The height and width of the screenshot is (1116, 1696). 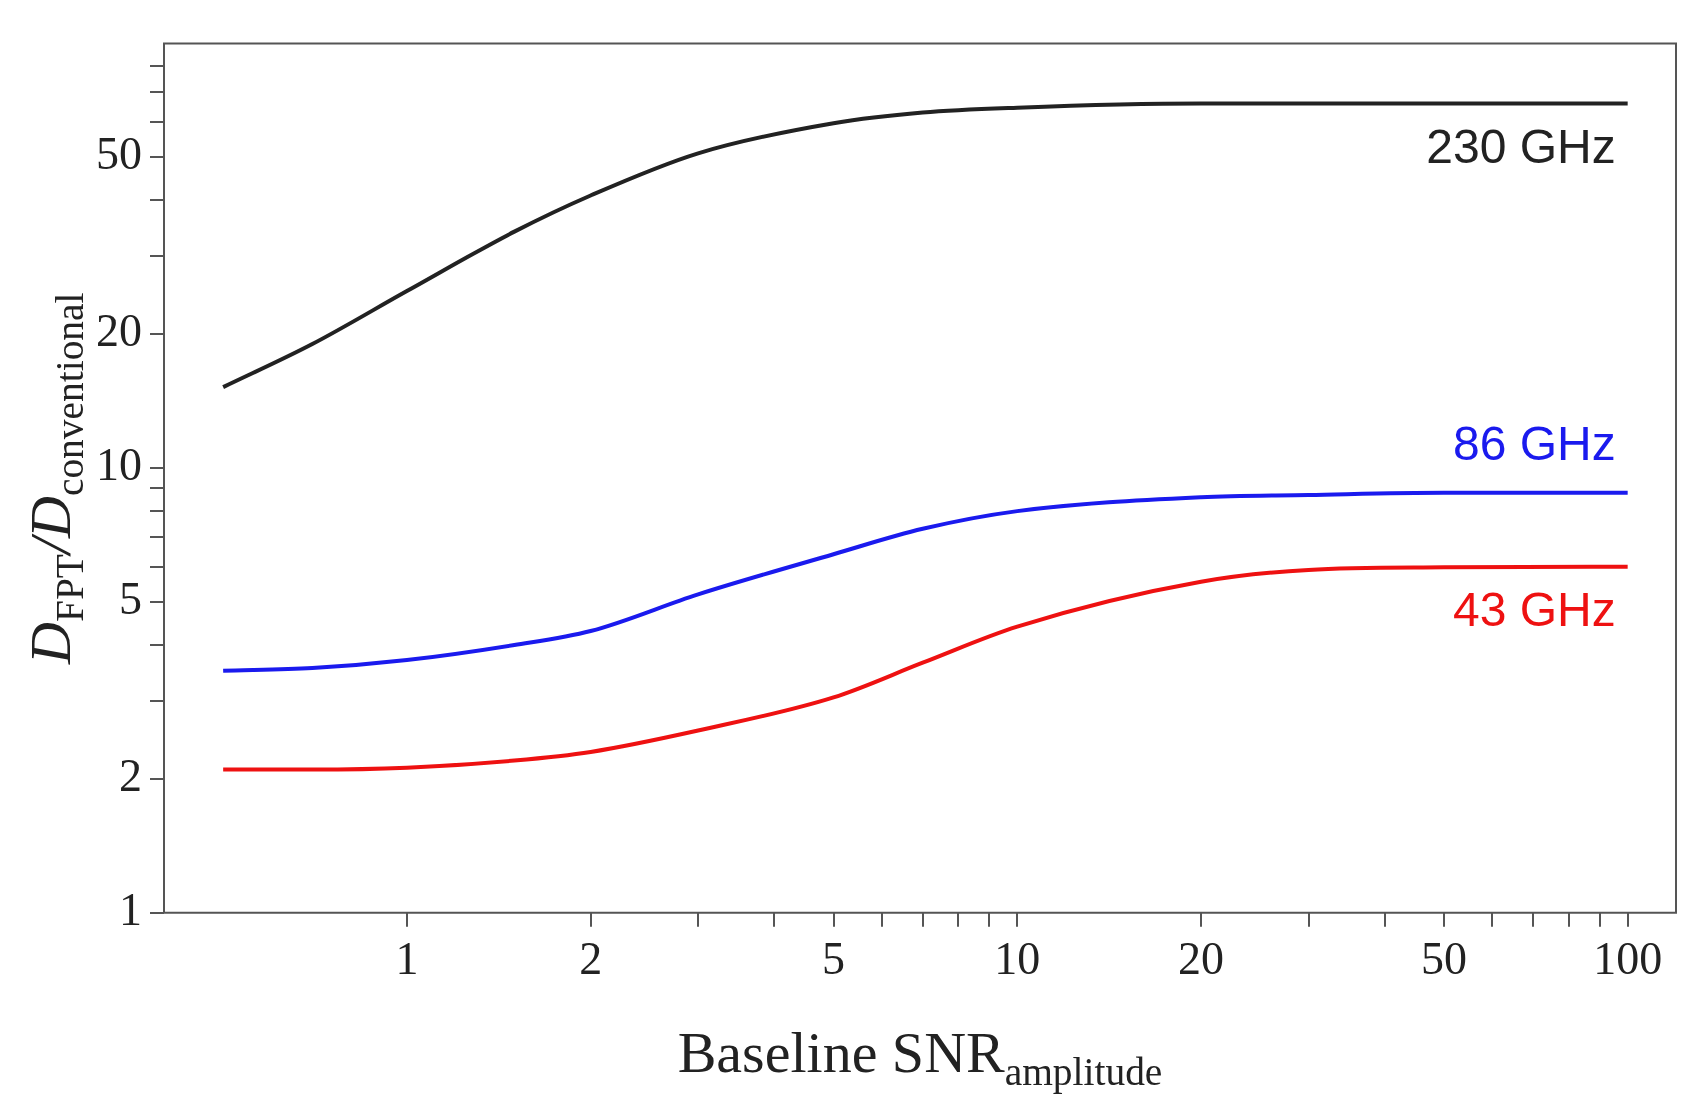 What do you see at coordinates (1628, 959) in the screenshot?
I see `x-tick-label: 100` at bounding box center [1628, 959].